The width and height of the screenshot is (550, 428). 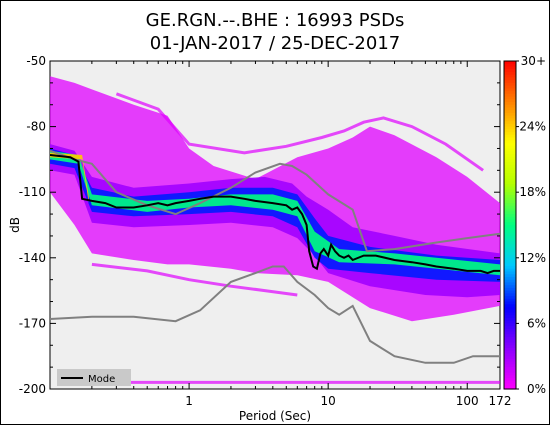 I want to click on x-axis-label: Period (Sec), so click(x=275, y=416).